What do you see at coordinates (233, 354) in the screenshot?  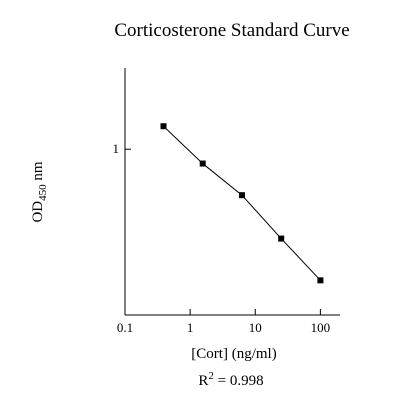 I see `x-axis-title: [Cort] (ng/ml)` at bounding box center [233, 354].